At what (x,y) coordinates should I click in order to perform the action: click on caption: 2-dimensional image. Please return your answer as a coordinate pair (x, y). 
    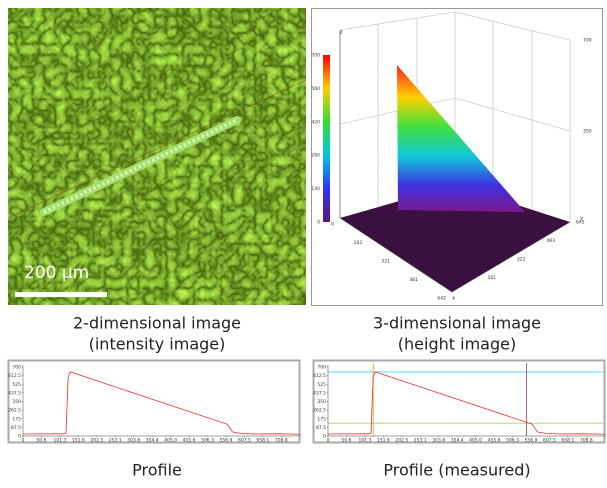
    Looking at the image, I should click on (157, 323).